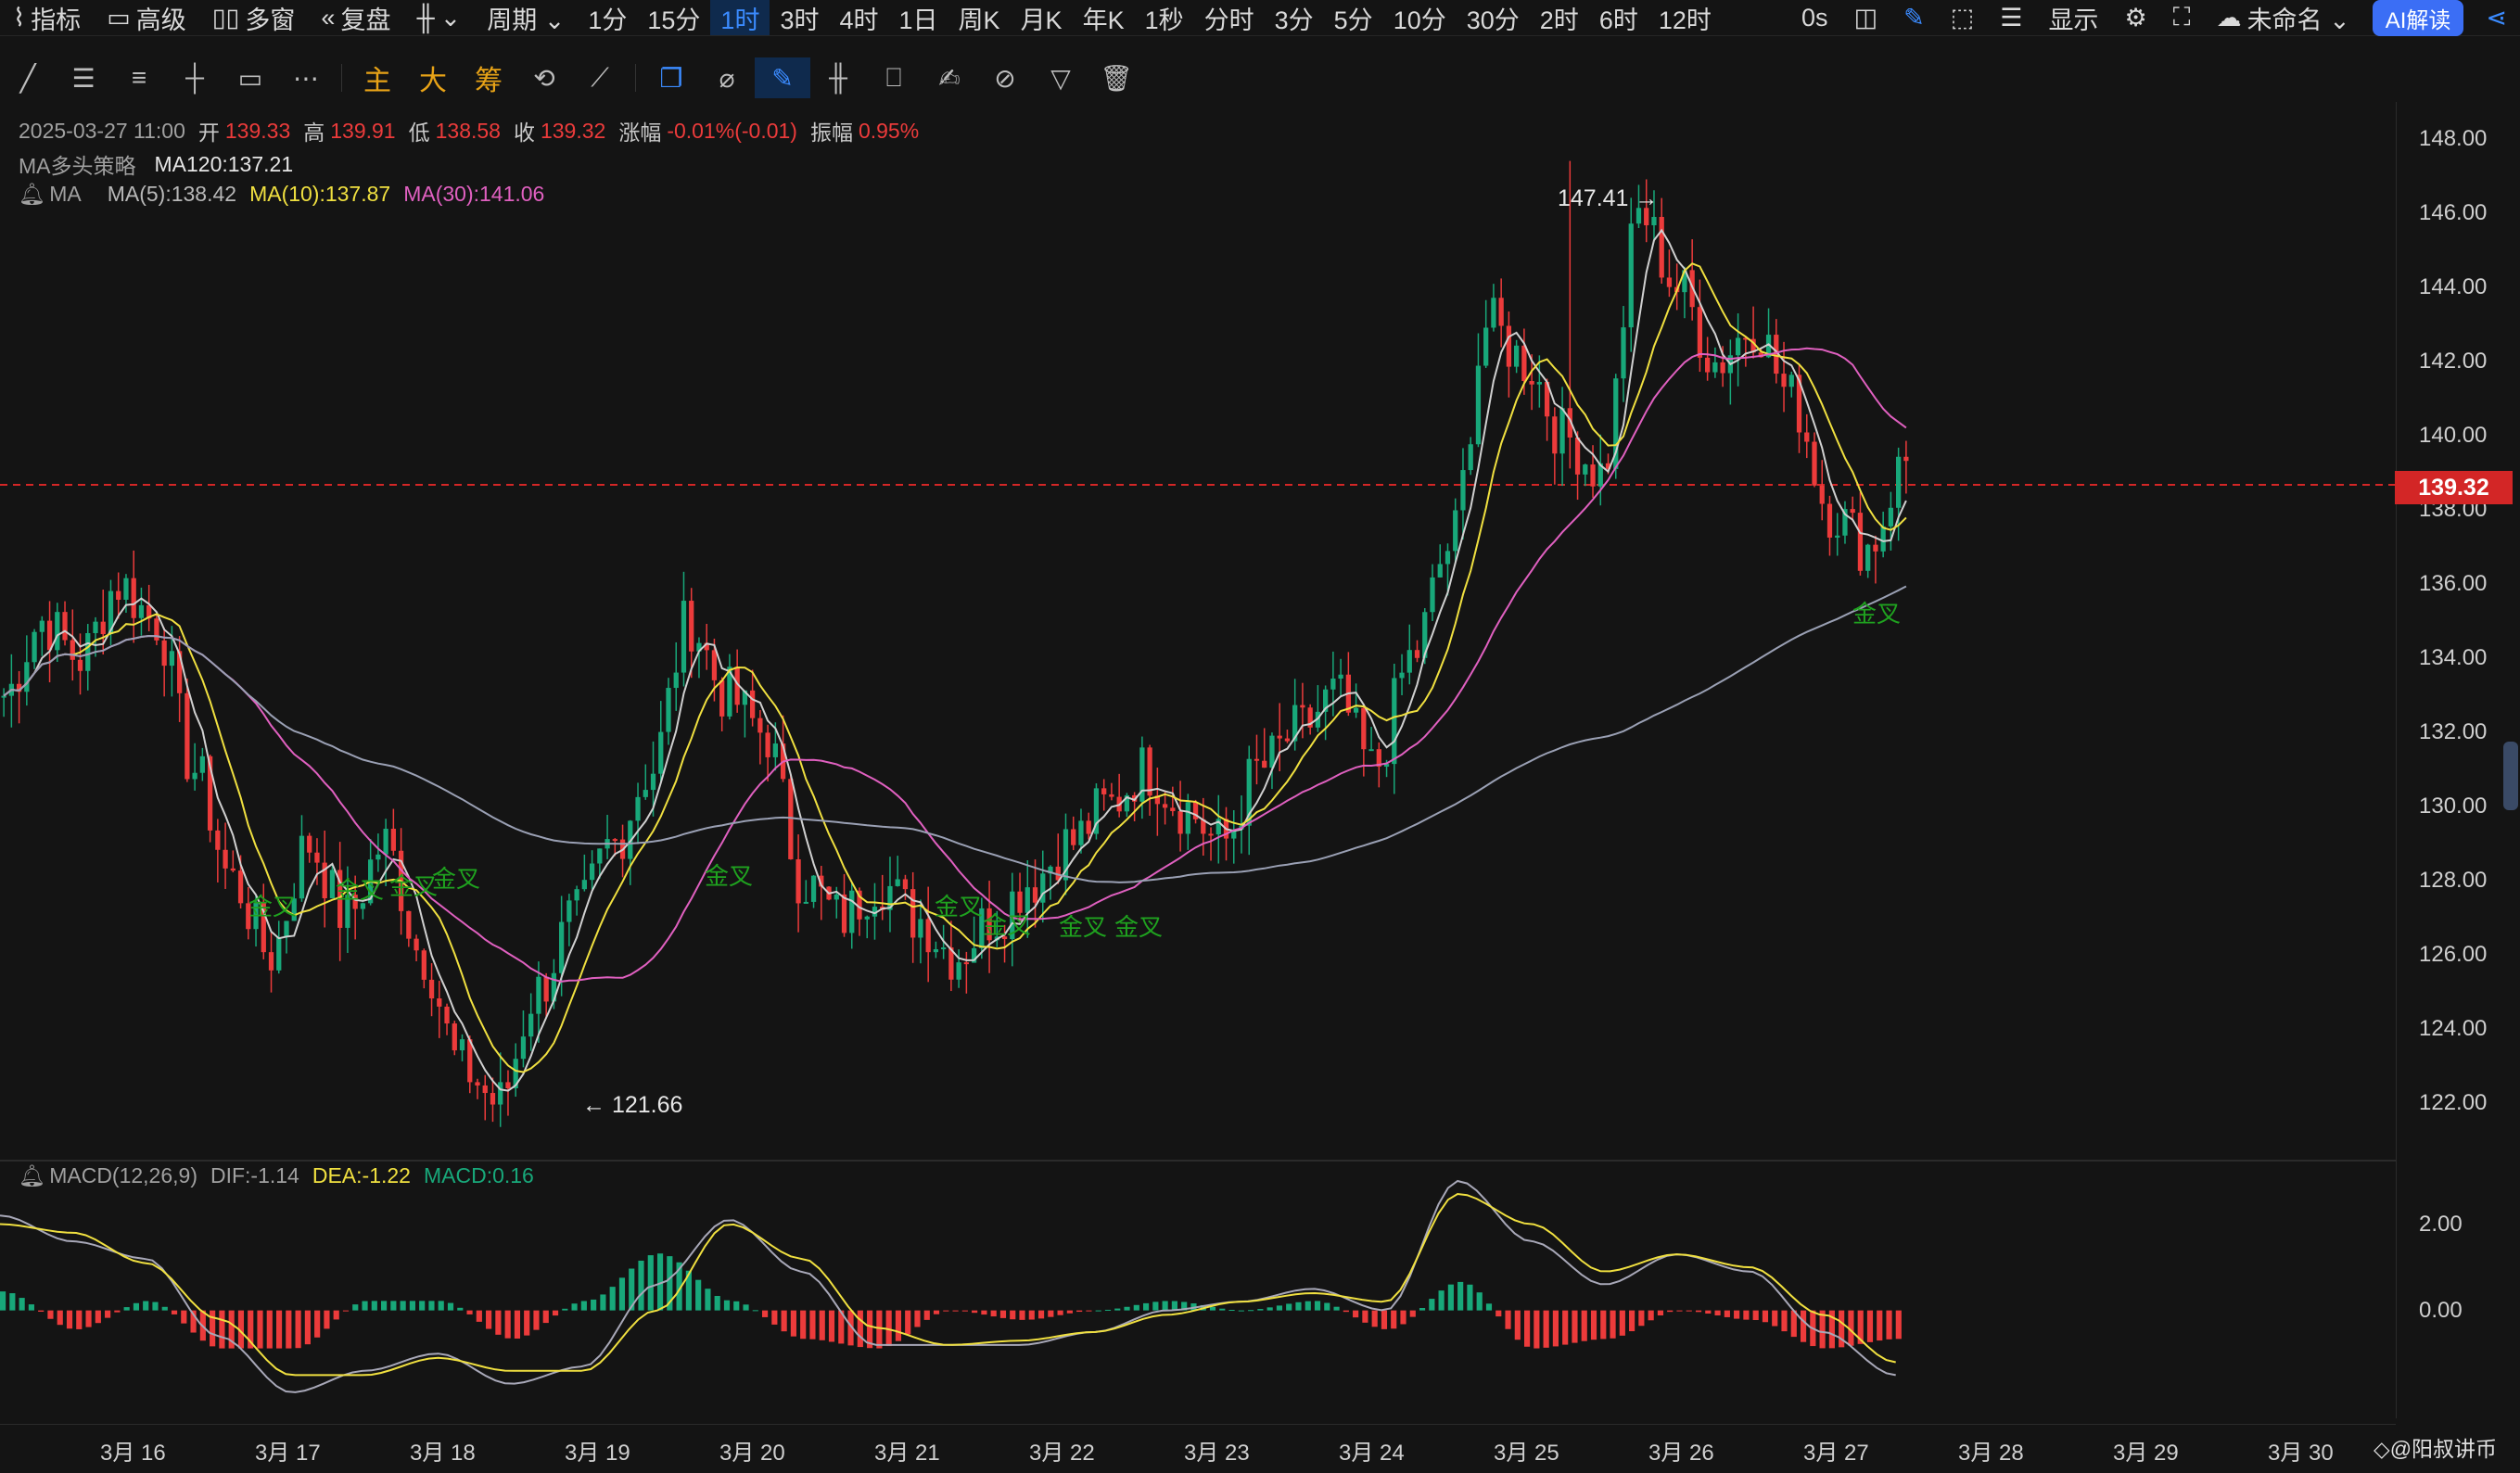 The height and width of the screenshot is (1473, 2520). I want to click on settings-icon: ⚙, so click(2135, 17).